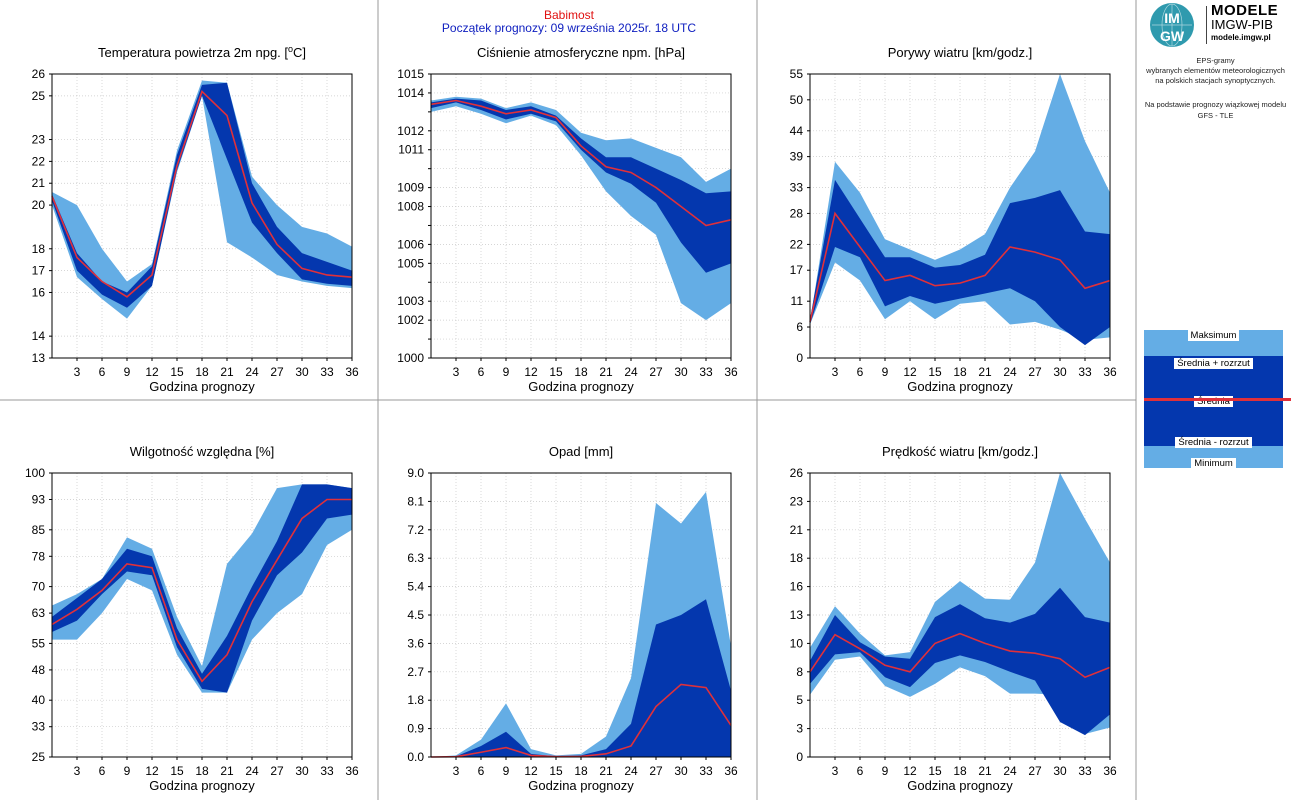 The image size is (1291, 800). I want to click on chart-title: Temperatura powietrza 2m npg. [oC], so click(202, 52).